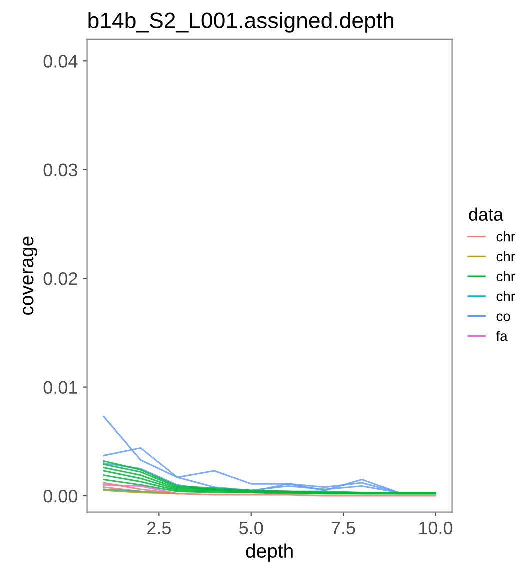 This screenshot has height=563, width=529. Describe the element at coordinates (486, 215) in the screenshot. I see `legend-title: data` at that location.